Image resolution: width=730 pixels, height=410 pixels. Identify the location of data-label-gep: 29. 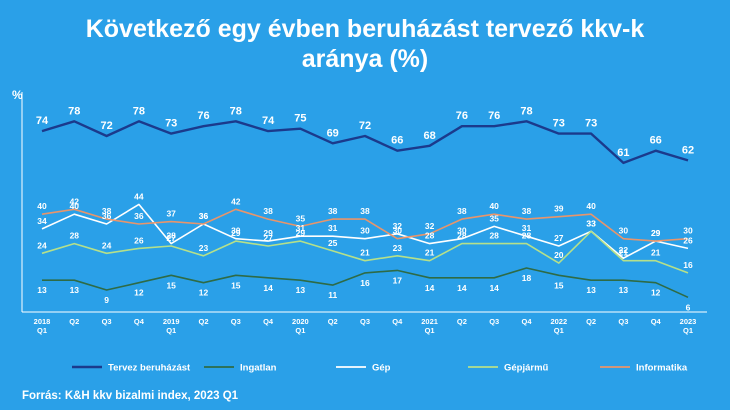
(268, 233).